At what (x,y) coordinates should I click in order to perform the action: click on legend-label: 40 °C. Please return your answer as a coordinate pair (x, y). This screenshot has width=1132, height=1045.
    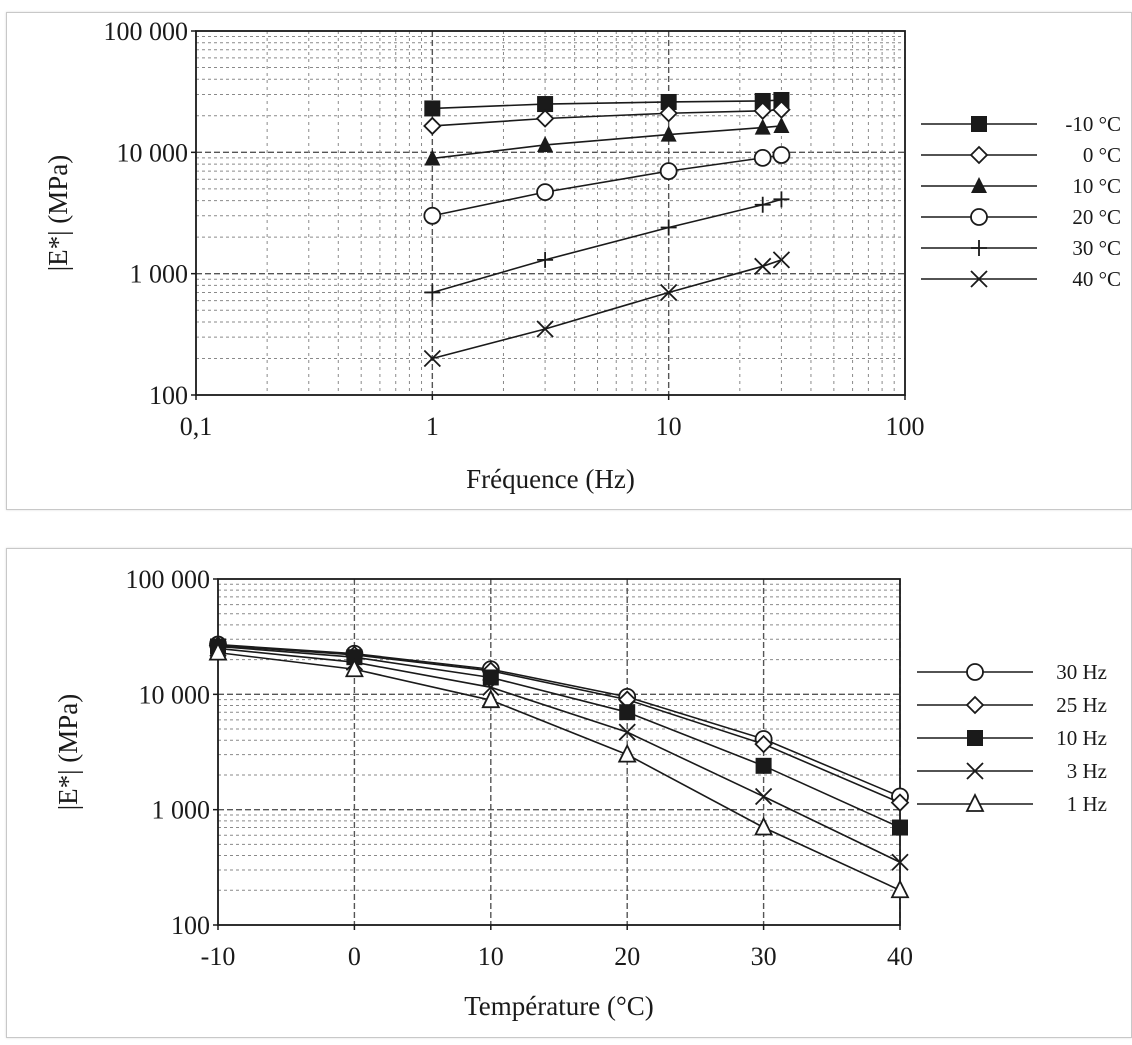
    Looking at the image, I should click on (1096, 279).